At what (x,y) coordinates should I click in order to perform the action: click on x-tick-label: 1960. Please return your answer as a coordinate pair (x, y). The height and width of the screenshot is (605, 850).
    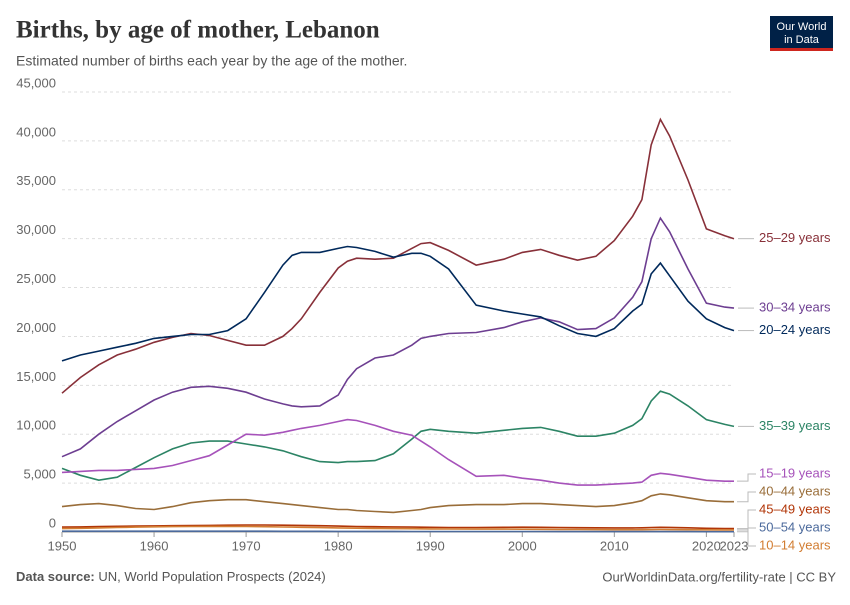
    Looking at the image, I should click on (154, 545).